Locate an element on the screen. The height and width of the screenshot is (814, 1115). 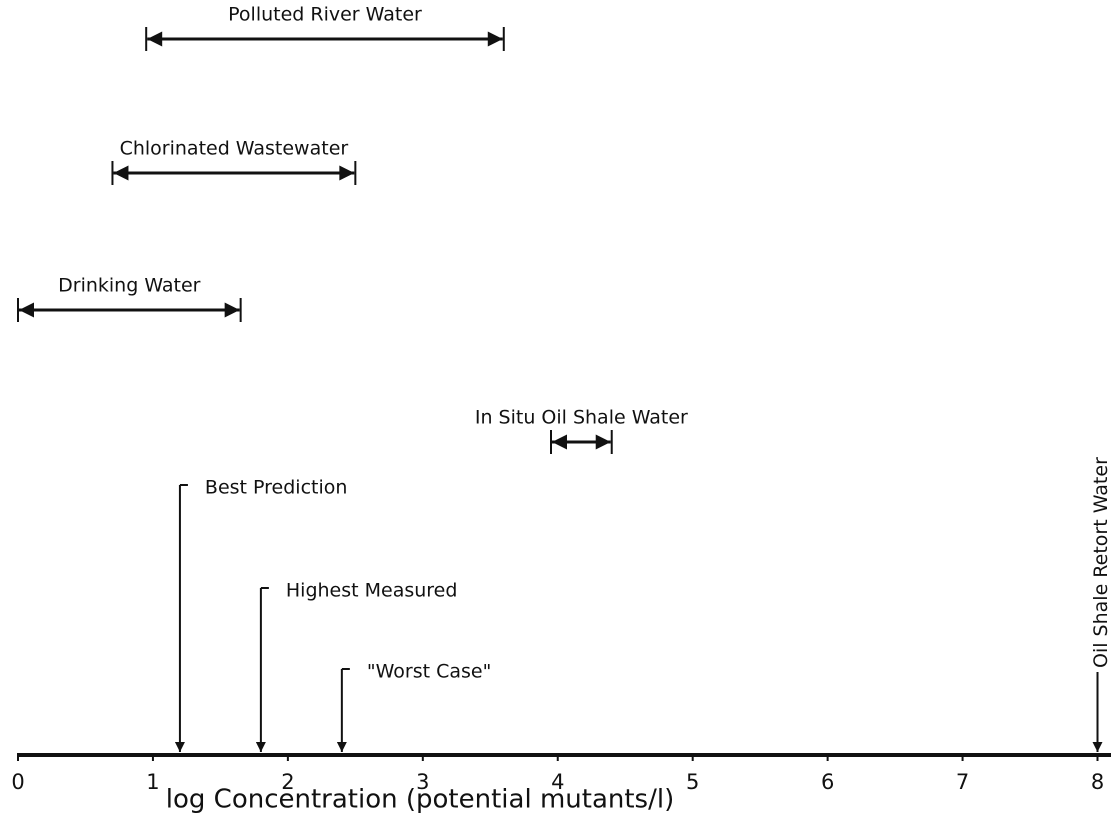
marker-label: Highest Measured is located at coordinates (372, 591).